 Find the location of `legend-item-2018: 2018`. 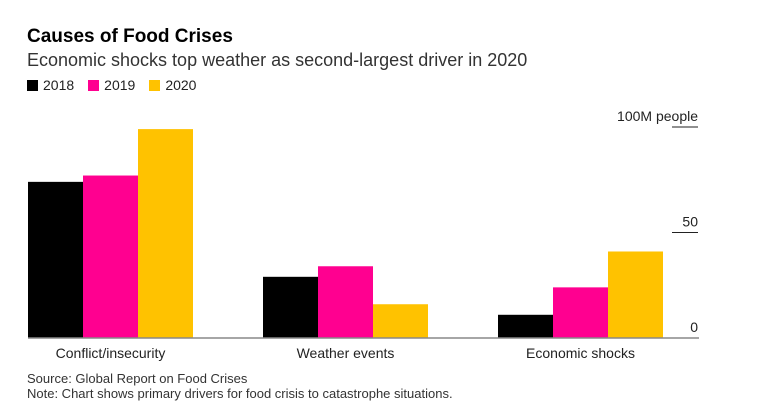

legend-item-2018: 2018 is located at coordinates (50, 85).